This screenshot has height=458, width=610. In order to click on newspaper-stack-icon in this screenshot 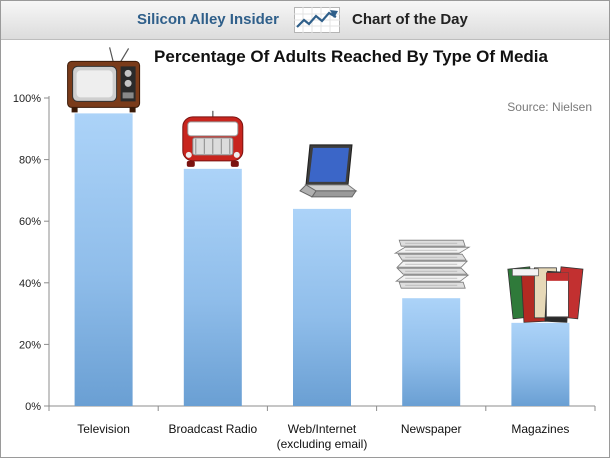, I will do `click(432, 264)`.